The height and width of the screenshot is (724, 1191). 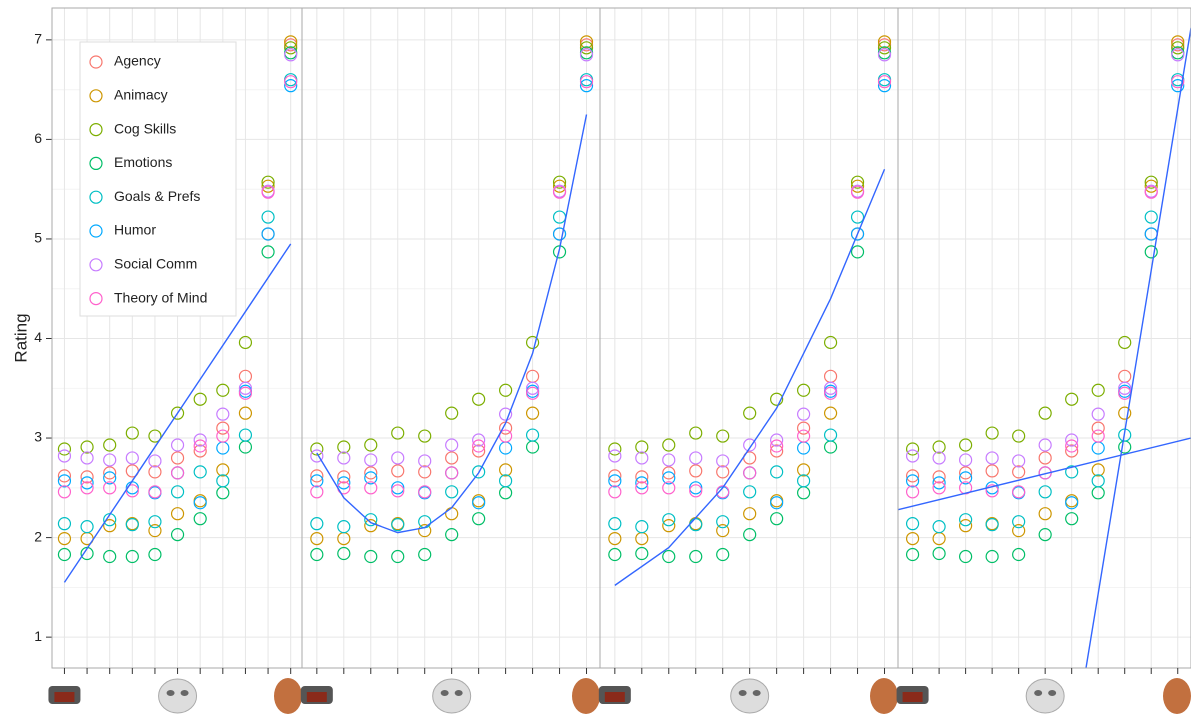 I want to click on y-tick-label: 1, so click(x=38, y=636).